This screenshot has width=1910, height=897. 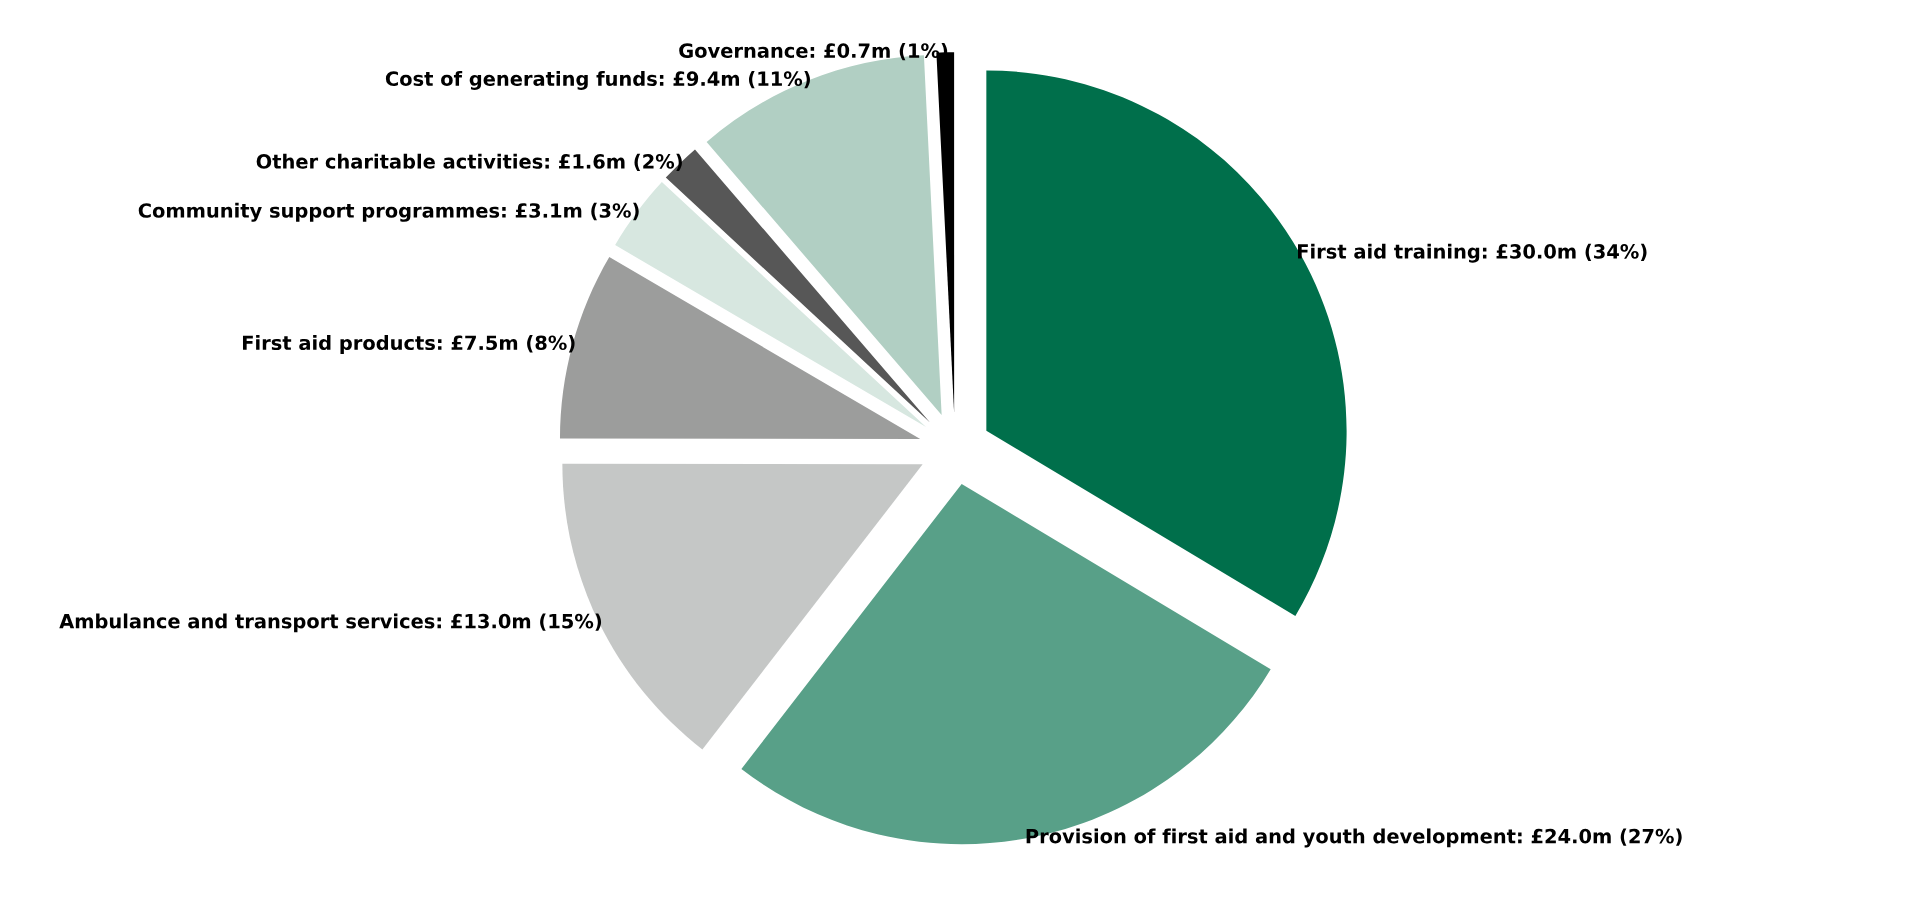 What do you see at coordinates (469, 162) in the screenshot?
I see `slice-label: Other charitable activities: £1.6m (2%)` at bounding box center [469, 162].